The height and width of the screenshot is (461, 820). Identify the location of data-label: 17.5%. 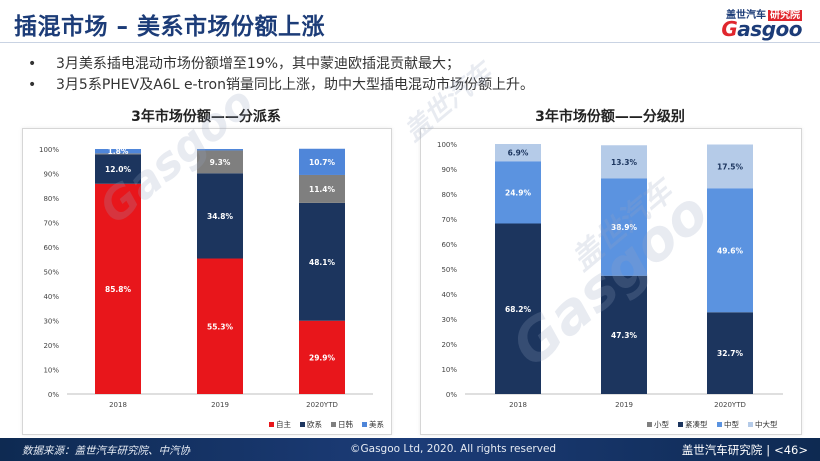
(730, 166).